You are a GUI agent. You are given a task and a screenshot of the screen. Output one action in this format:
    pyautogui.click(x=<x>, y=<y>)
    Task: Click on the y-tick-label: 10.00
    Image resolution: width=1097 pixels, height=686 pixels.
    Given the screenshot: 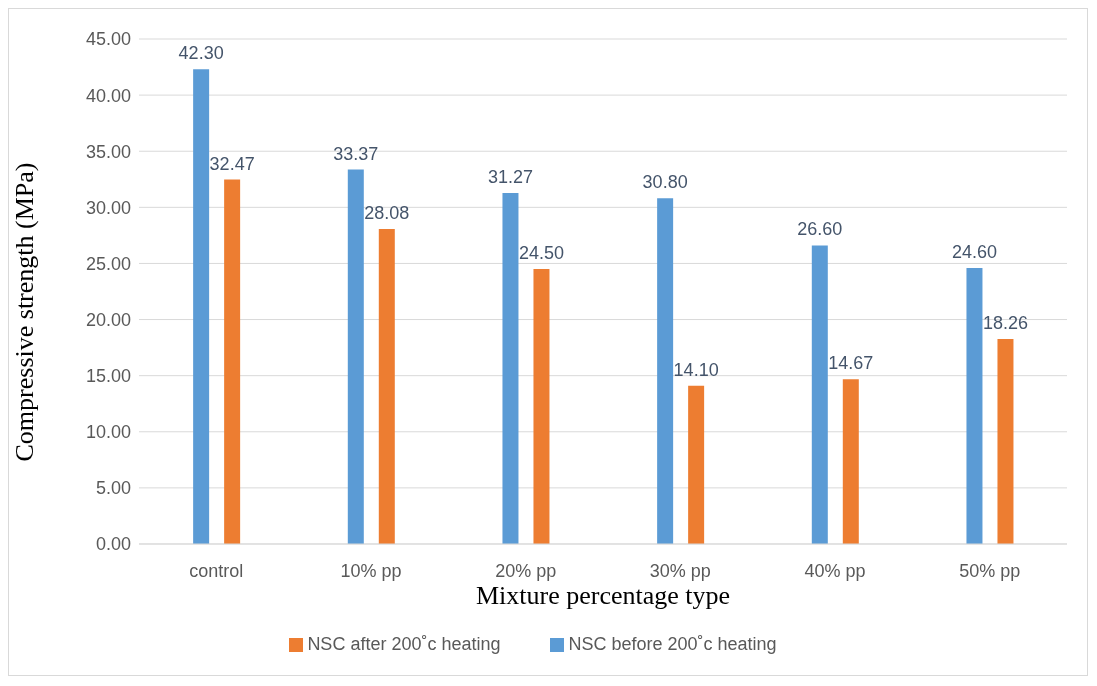 What is the action you would take?
    pyautogui.click(x=108, y=432)
    